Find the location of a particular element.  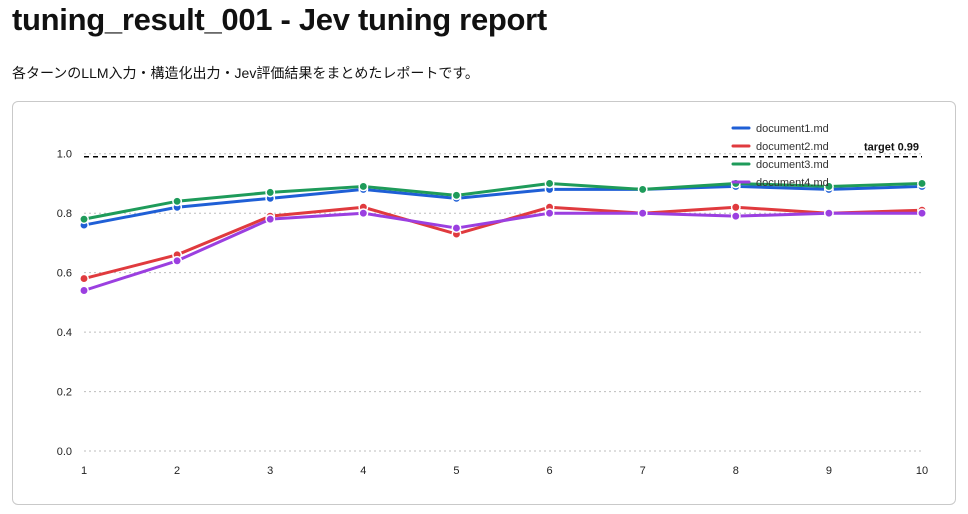

y-tick-label: 0.8 is located at coordinates (64, 214).